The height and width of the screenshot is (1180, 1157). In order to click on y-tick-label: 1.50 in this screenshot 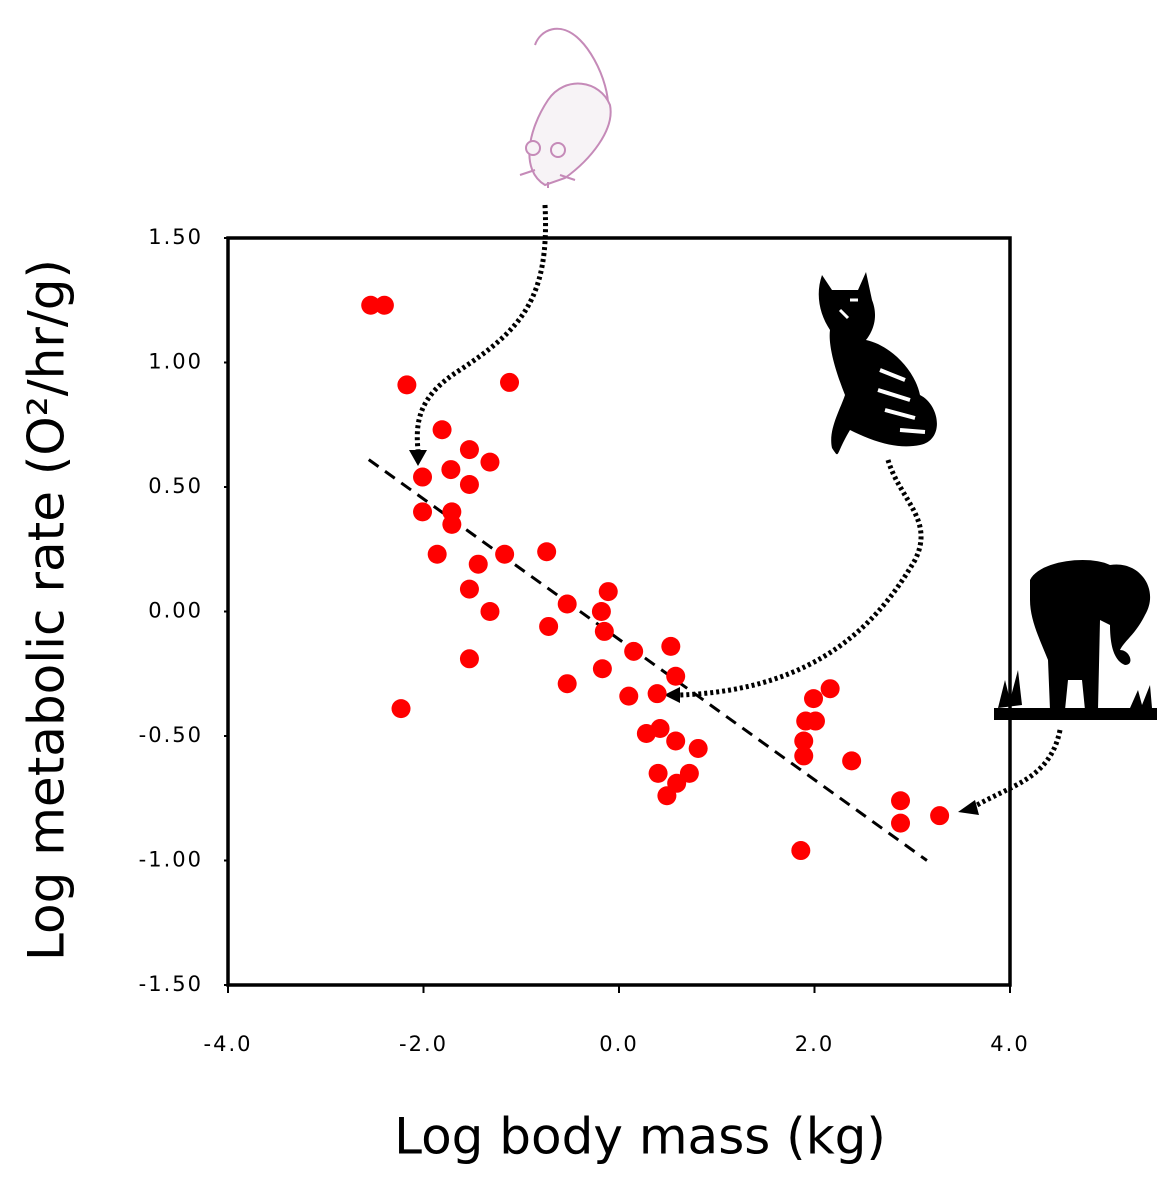, I will do `click(175, 237)`.